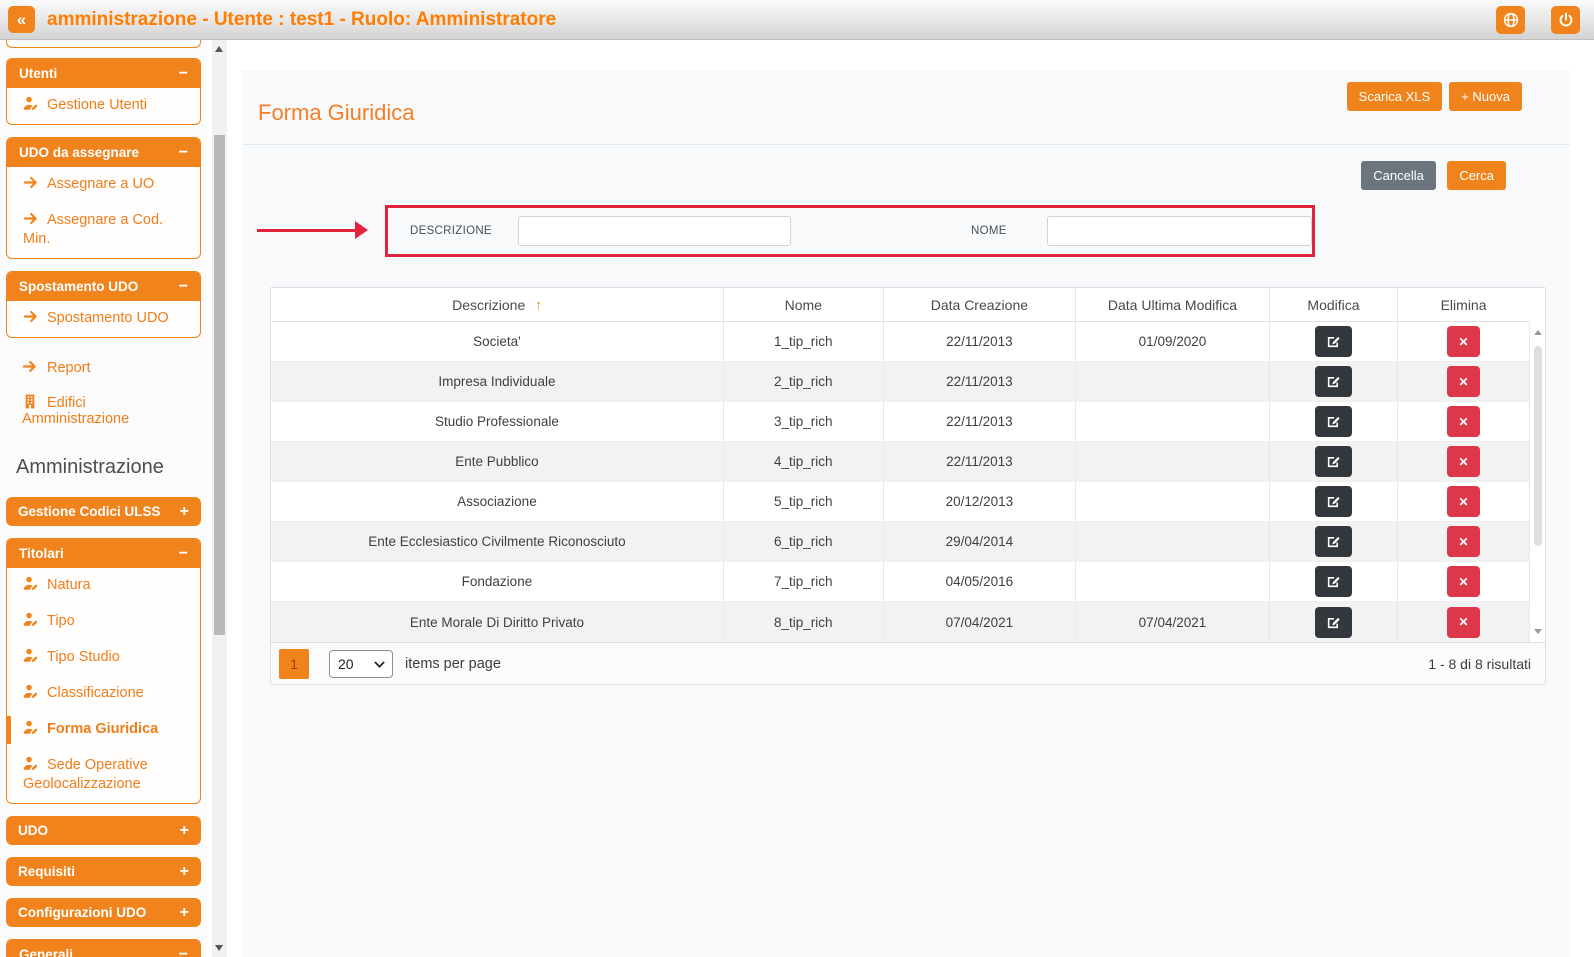  I want to click on logout-button, so click(1565, 19).